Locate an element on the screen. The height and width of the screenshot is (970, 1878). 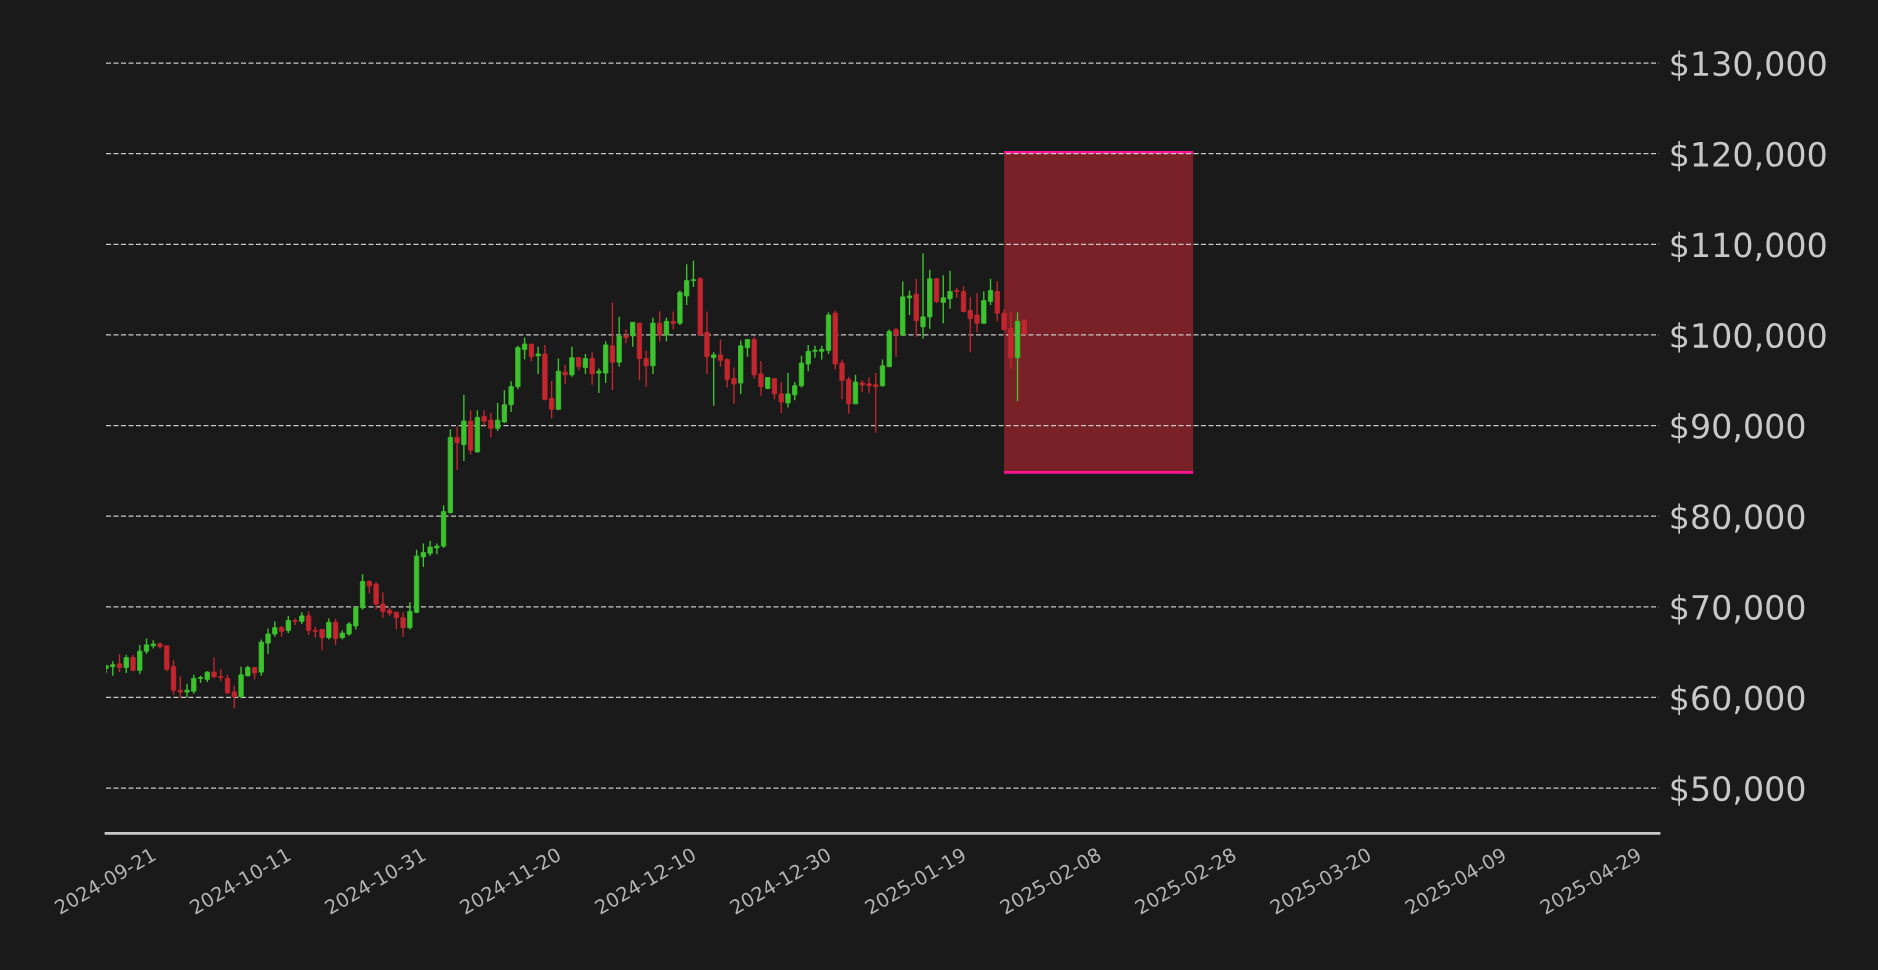
y-tick-label: $80,000 is located at coordinates (1738, 518).